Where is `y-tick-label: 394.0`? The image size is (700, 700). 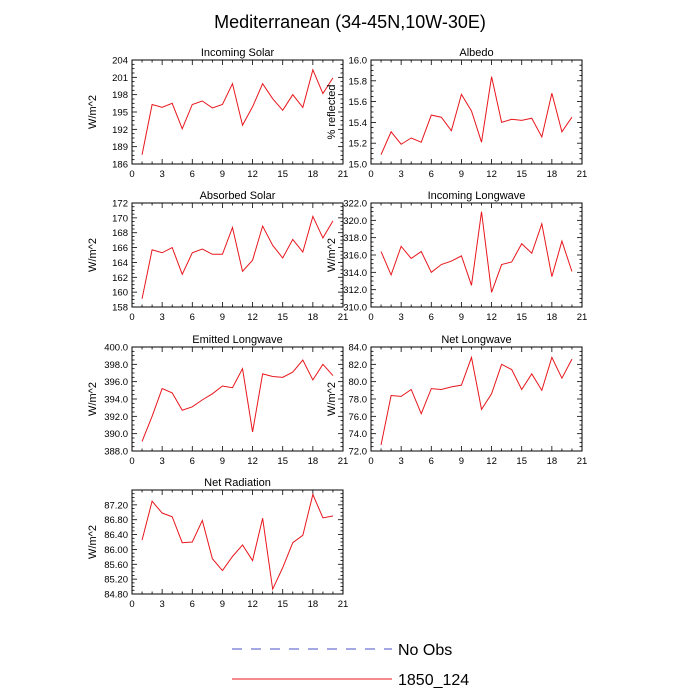 y-tick-label: 394.0 is located at coordinates (116, 400).